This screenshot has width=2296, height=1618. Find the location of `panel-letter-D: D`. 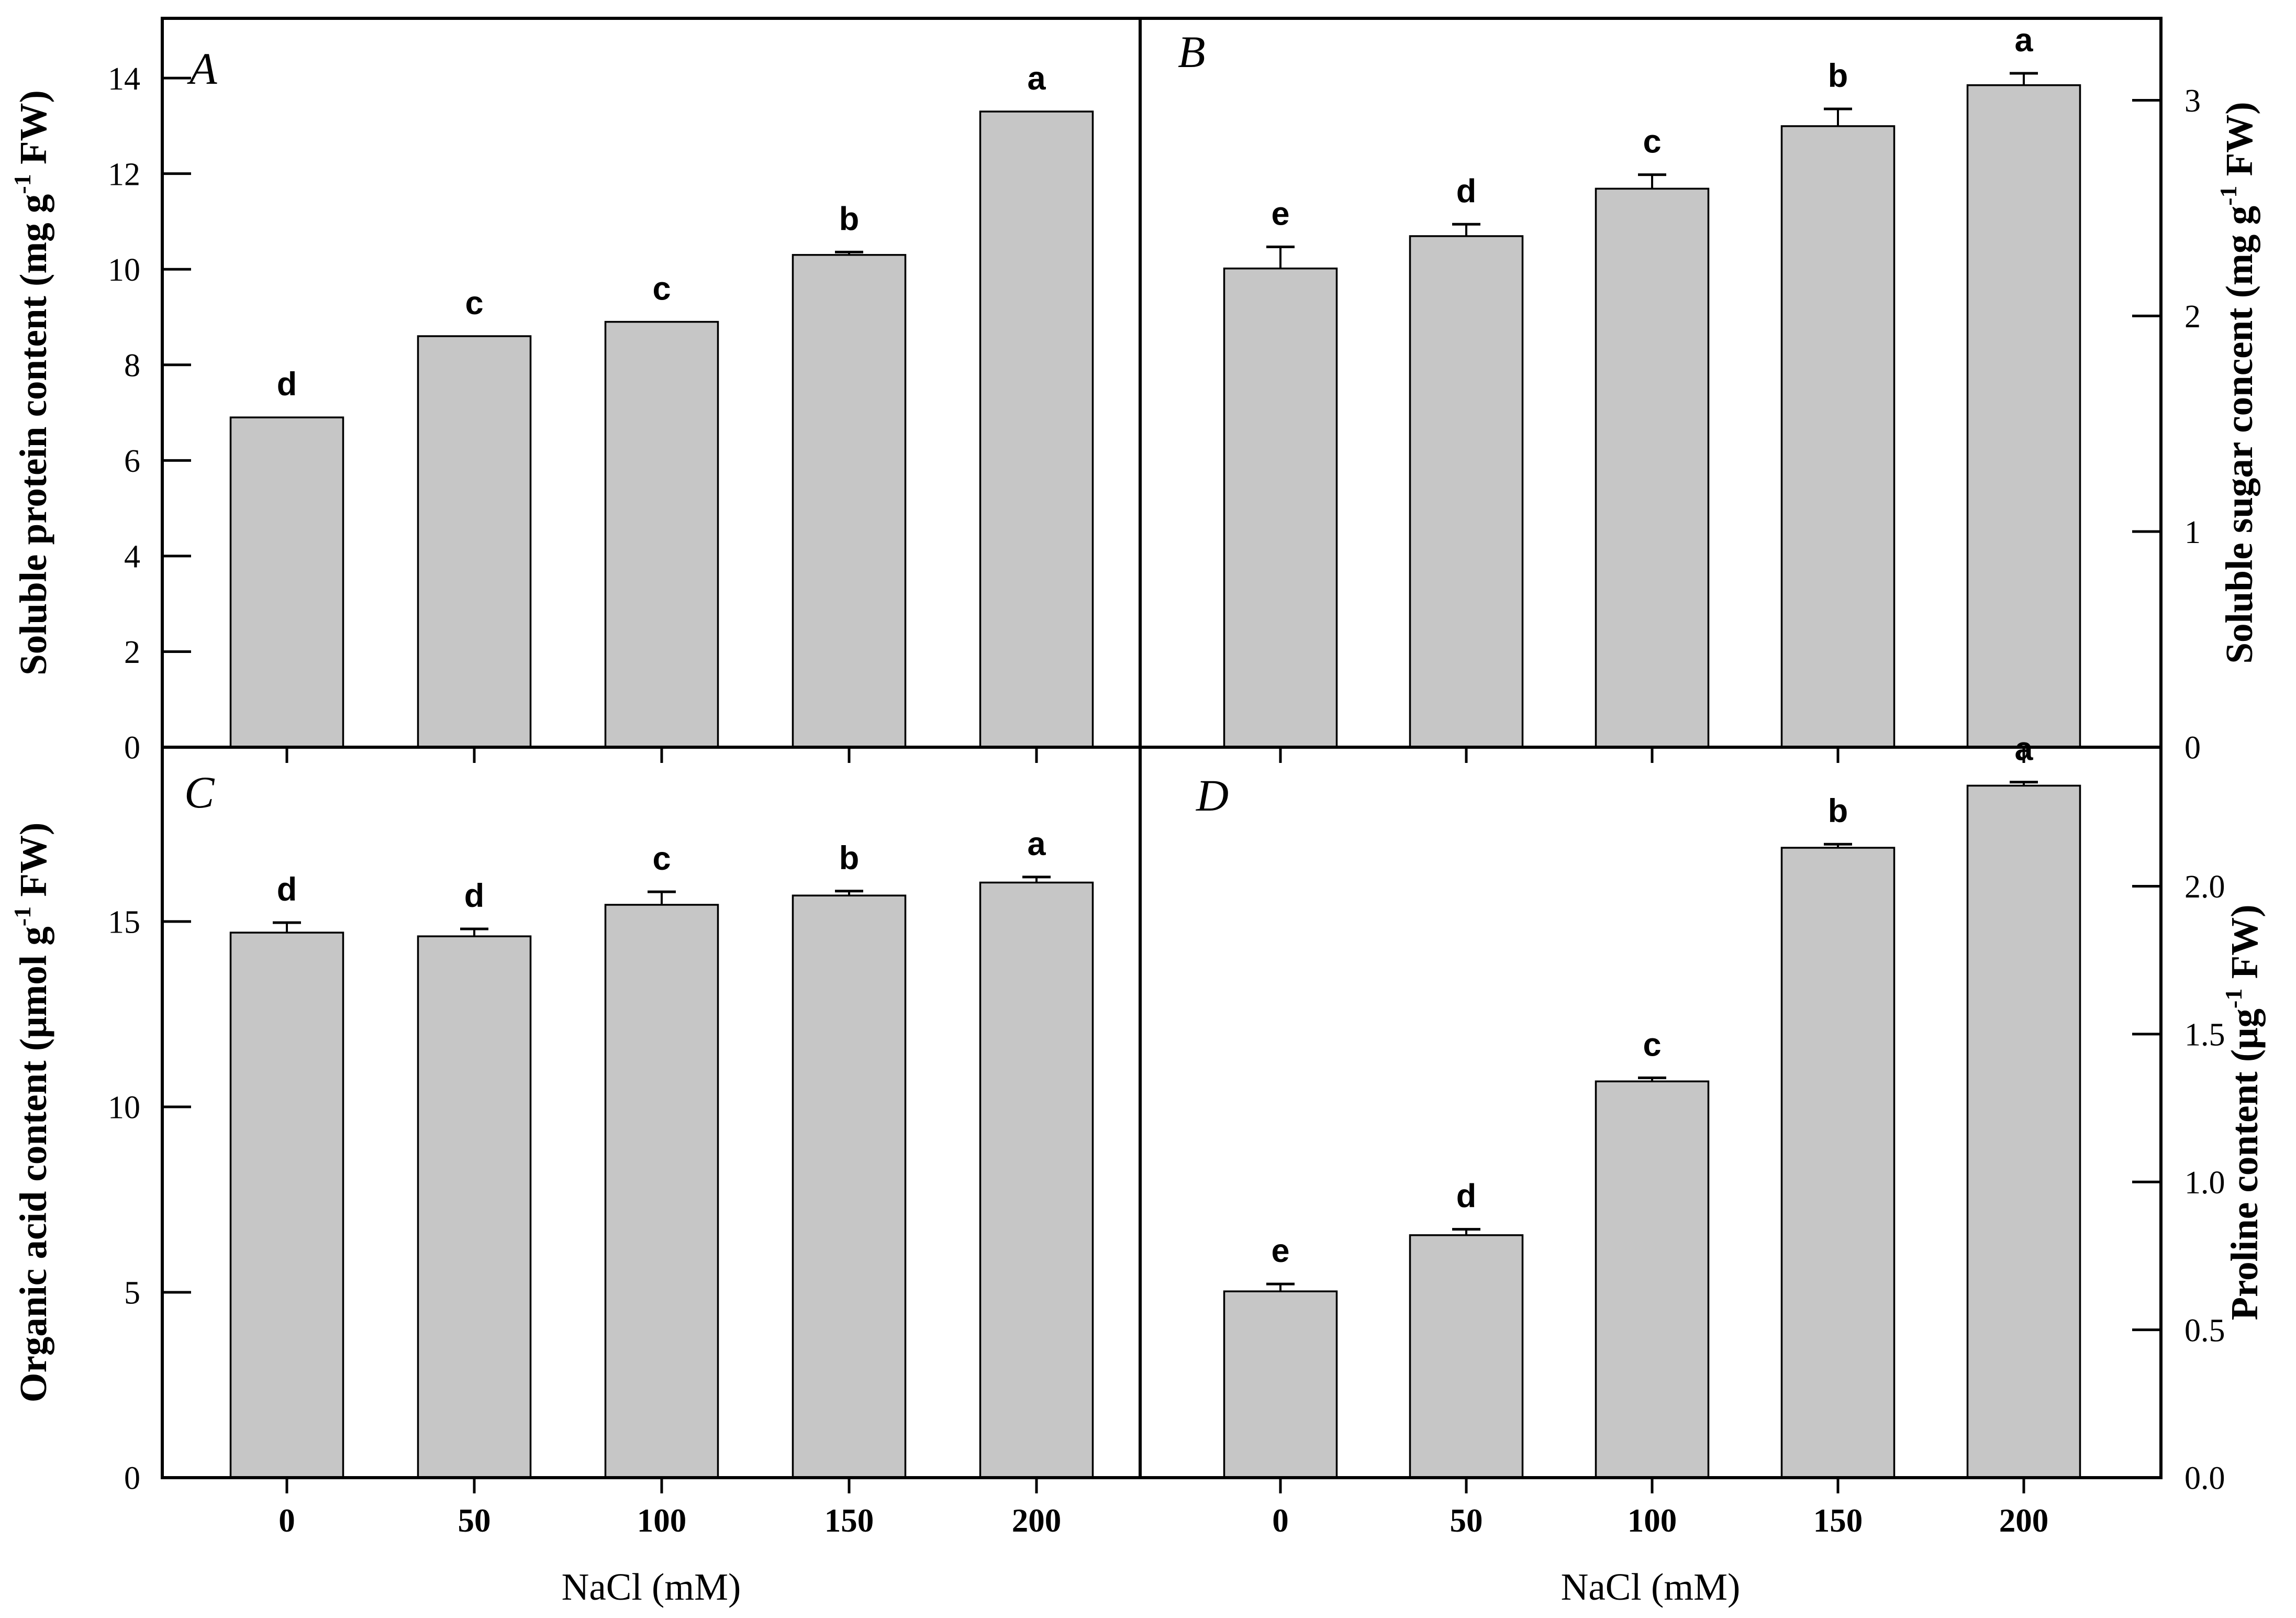

panel-letter-D: D is located at coordinates (1213, 795).